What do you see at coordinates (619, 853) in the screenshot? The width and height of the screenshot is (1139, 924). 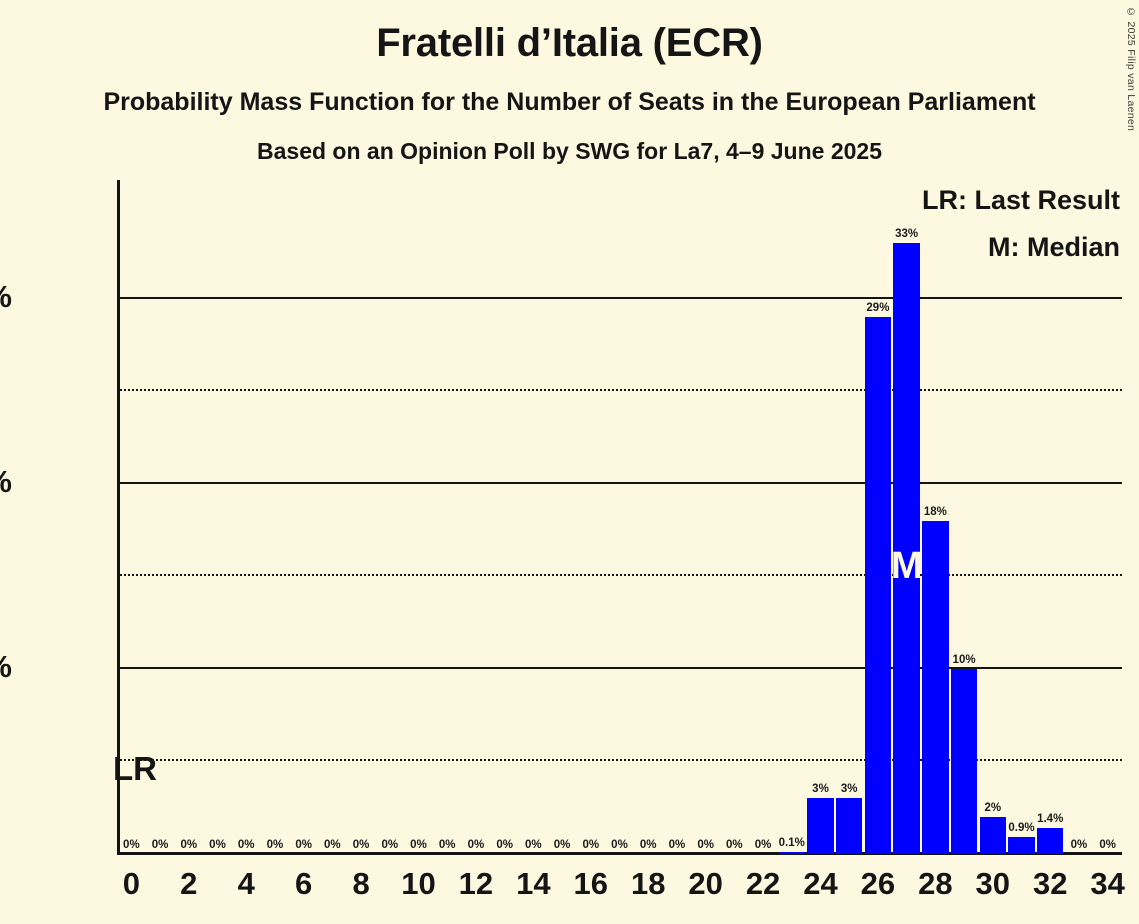 I see `x-axis-line` at bounding box center [619, 853].